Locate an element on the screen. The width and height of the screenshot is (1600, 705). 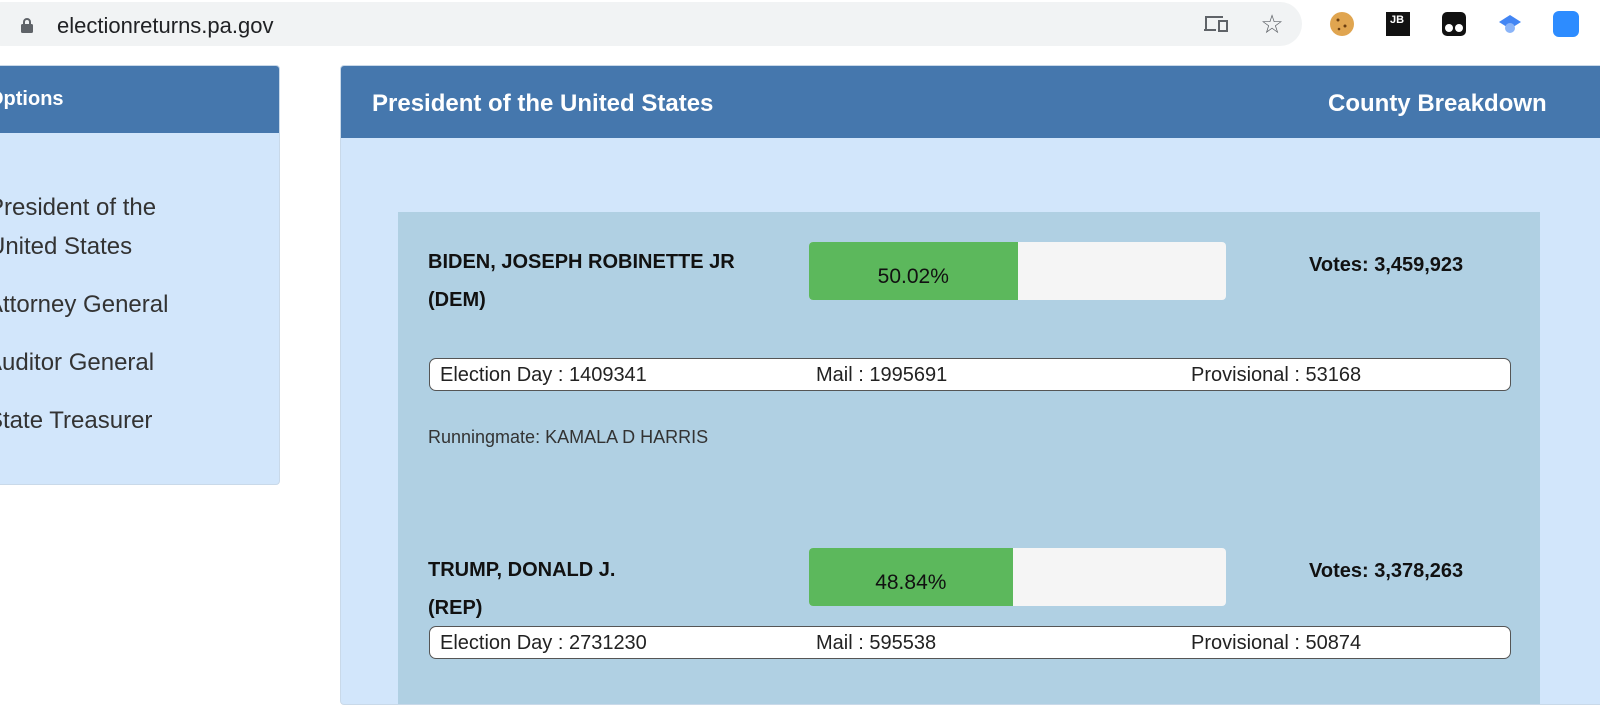
election-day-votes: Election Day : 2731230 is located at coordinates (543, 643).